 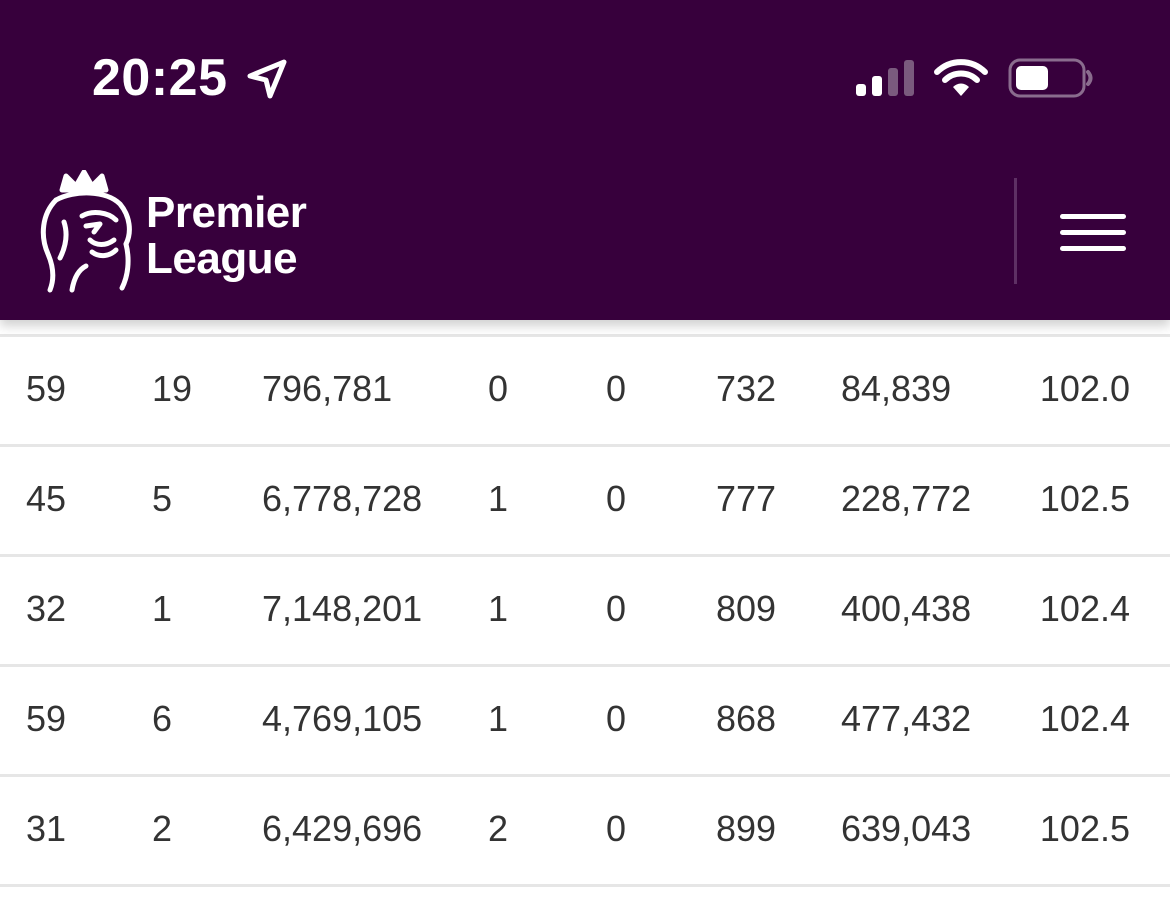 I want to click on table-row: 31 2 6,429,696 2 0 899 639,043 102.5, so click(x=585, y=830).